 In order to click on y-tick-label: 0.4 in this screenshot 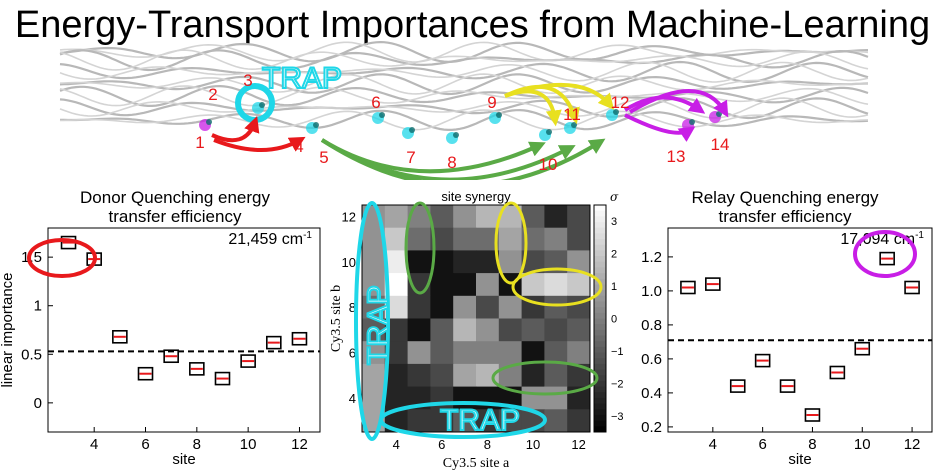, I will do `click(651, 393)`.